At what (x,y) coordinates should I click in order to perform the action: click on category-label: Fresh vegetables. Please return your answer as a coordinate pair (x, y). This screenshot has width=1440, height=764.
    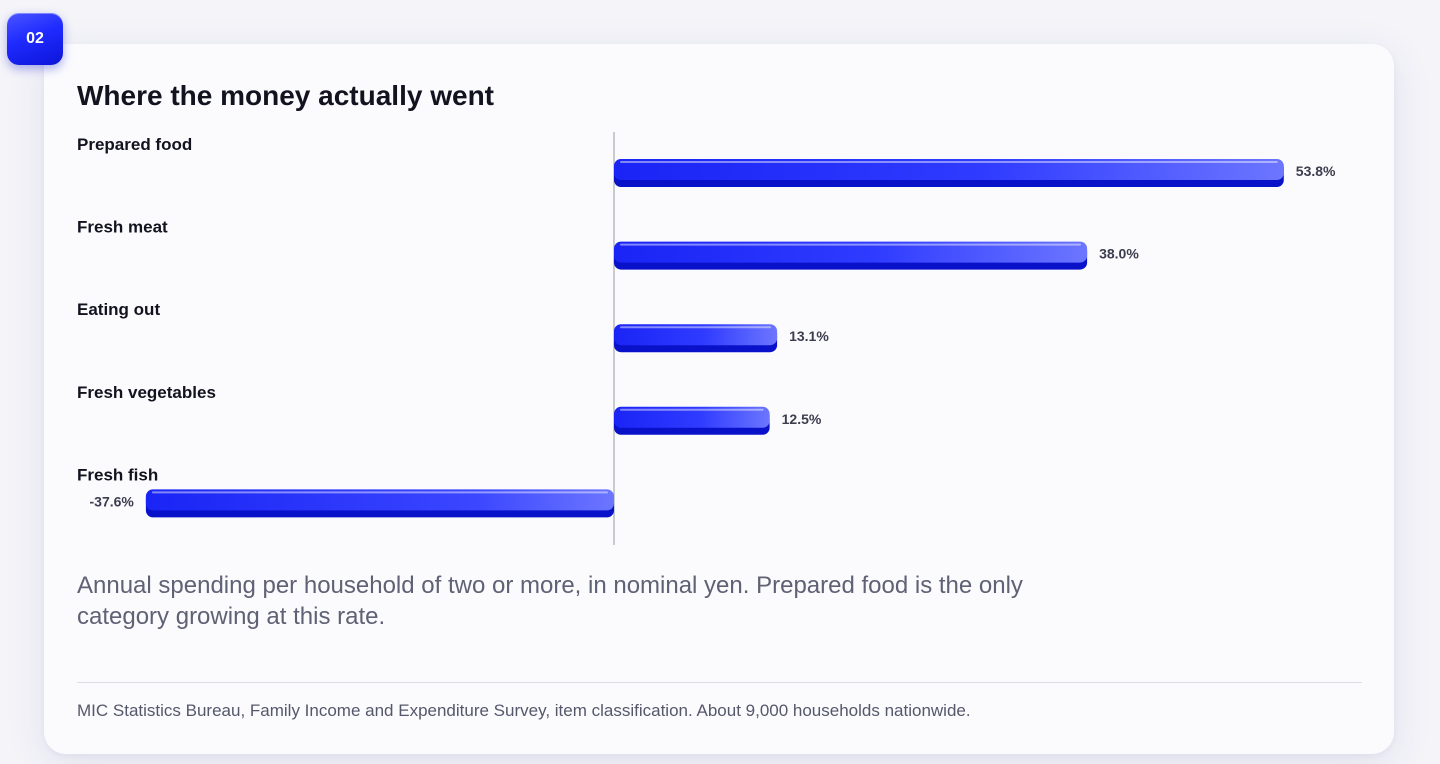
    Looking at the image, I should click on (146, 392).